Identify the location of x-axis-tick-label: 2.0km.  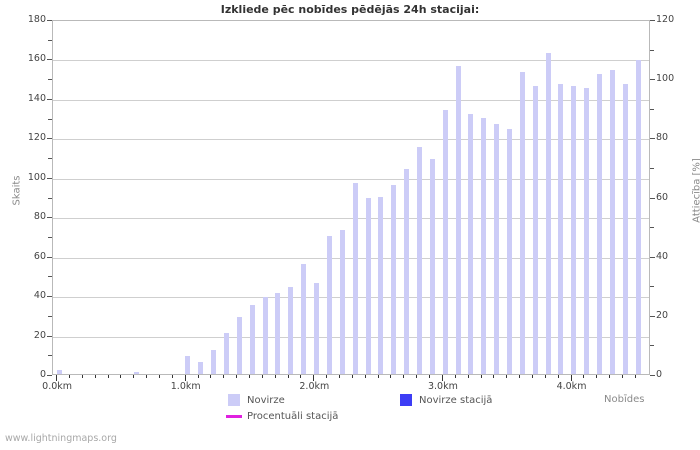
(314, 386).